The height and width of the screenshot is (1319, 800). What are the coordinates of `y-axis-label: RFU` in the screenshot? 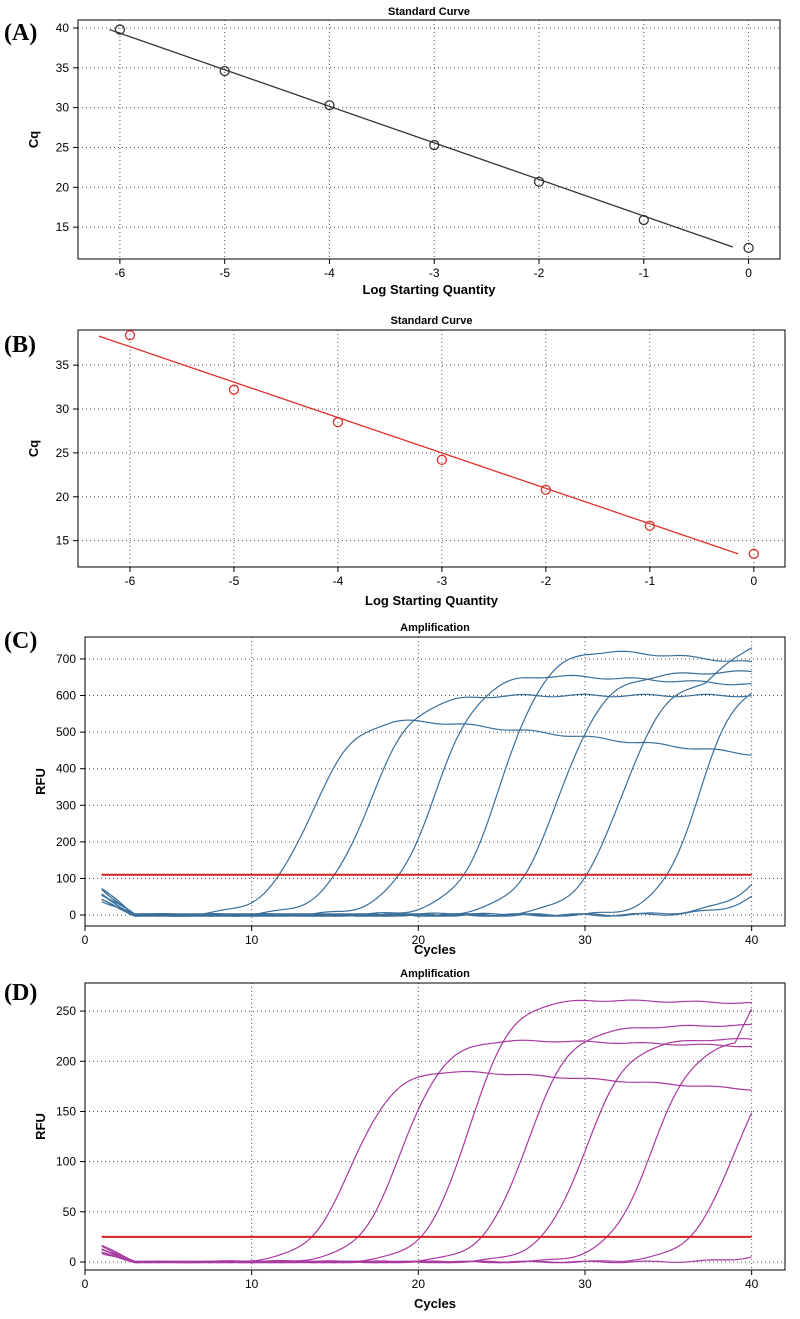 It's located at (40, 1126).